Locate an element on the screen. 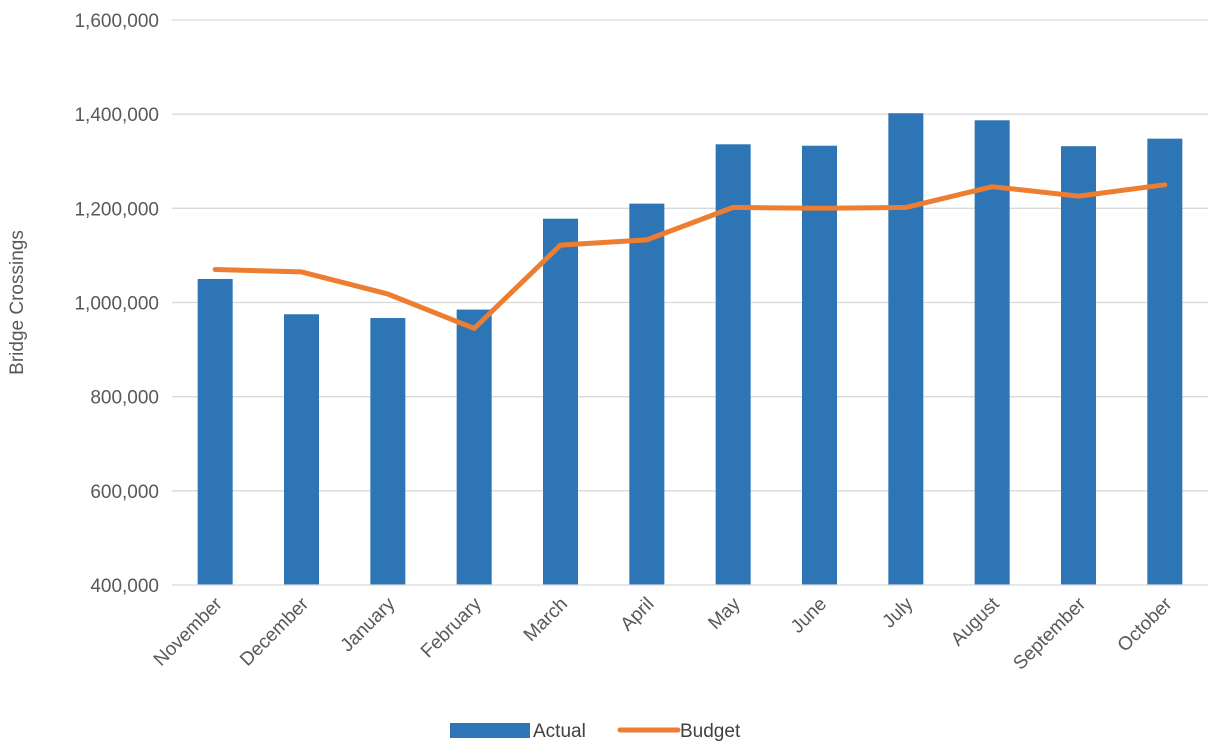 This screenshot has height=749, width=1217. x-tick-label: November is located at coordinates (188, 631).